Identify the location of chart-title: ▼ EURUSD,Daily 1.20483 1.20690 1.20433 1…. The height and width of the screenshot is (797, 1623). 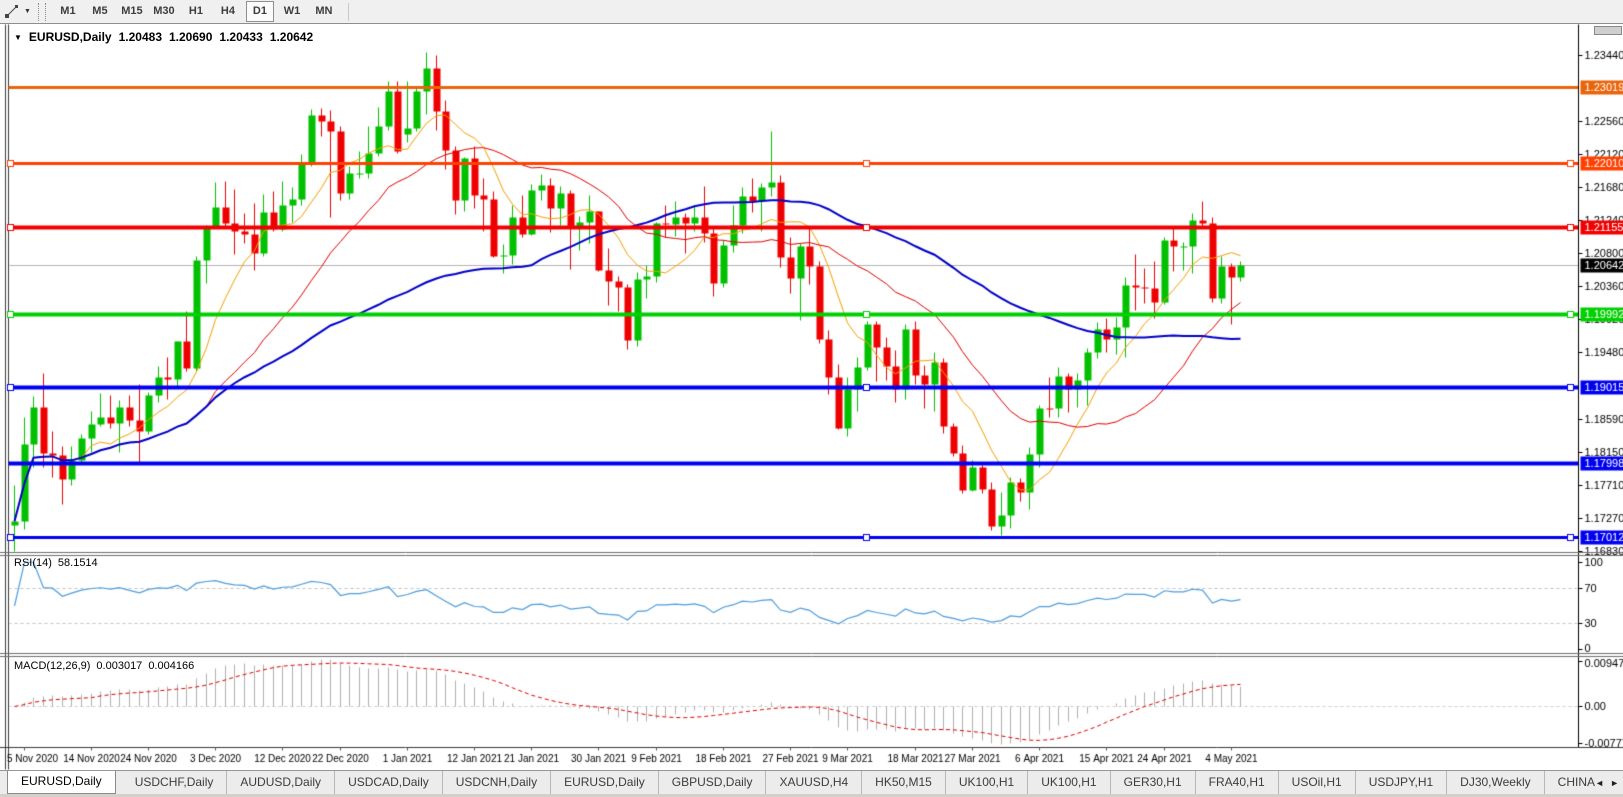
(163, 37).